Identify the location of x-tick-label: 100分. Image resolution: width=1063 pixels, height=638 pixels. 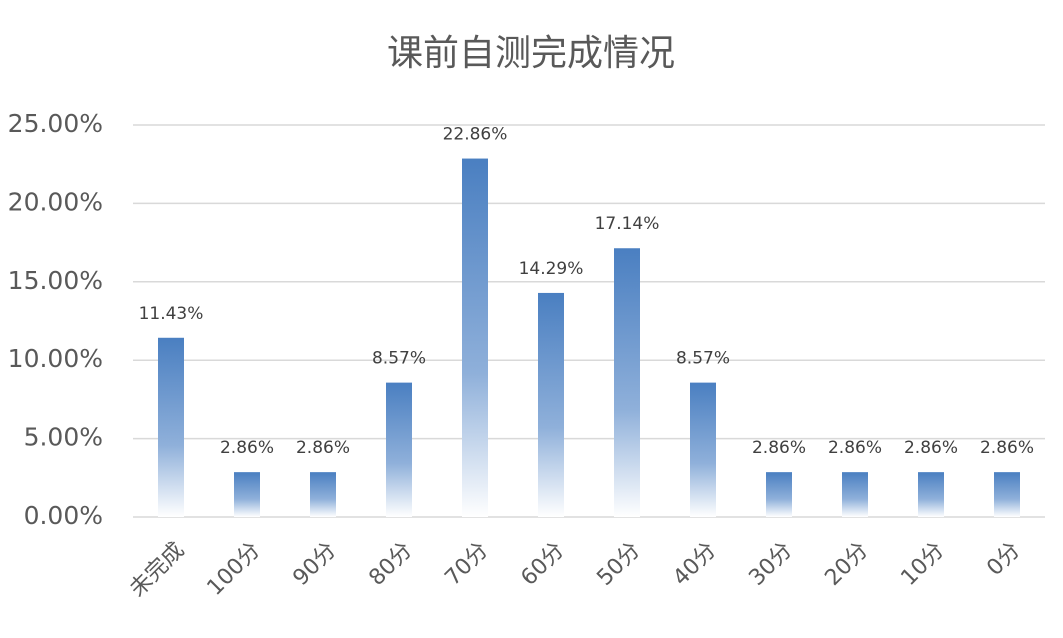
(234, 569).